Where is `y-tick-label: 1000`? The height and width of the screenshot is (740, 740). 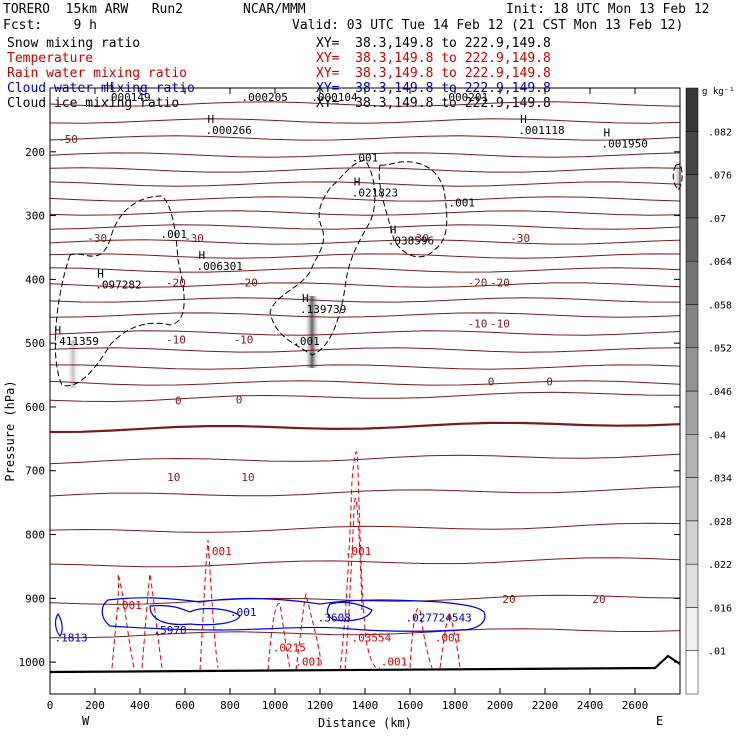 y-tick-label: 1000 is located at coordinates (32, 662).